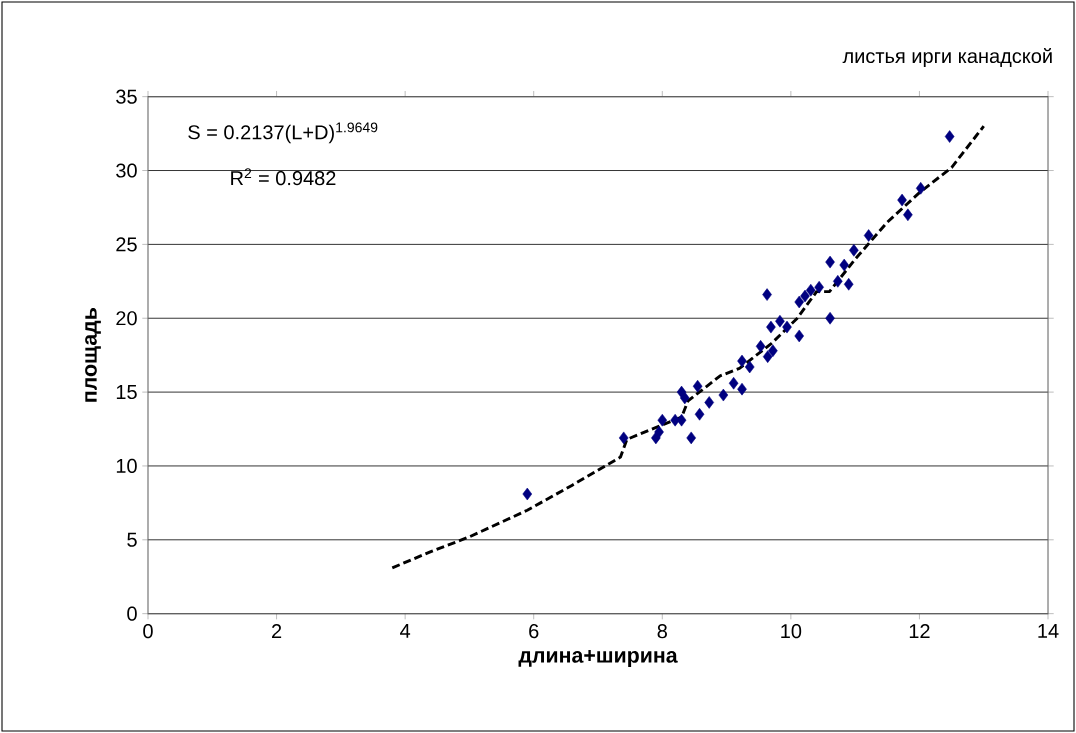 This screenshot has height=733, width=1076. I want to click on x-tick-label: 8, so click(662, 631).